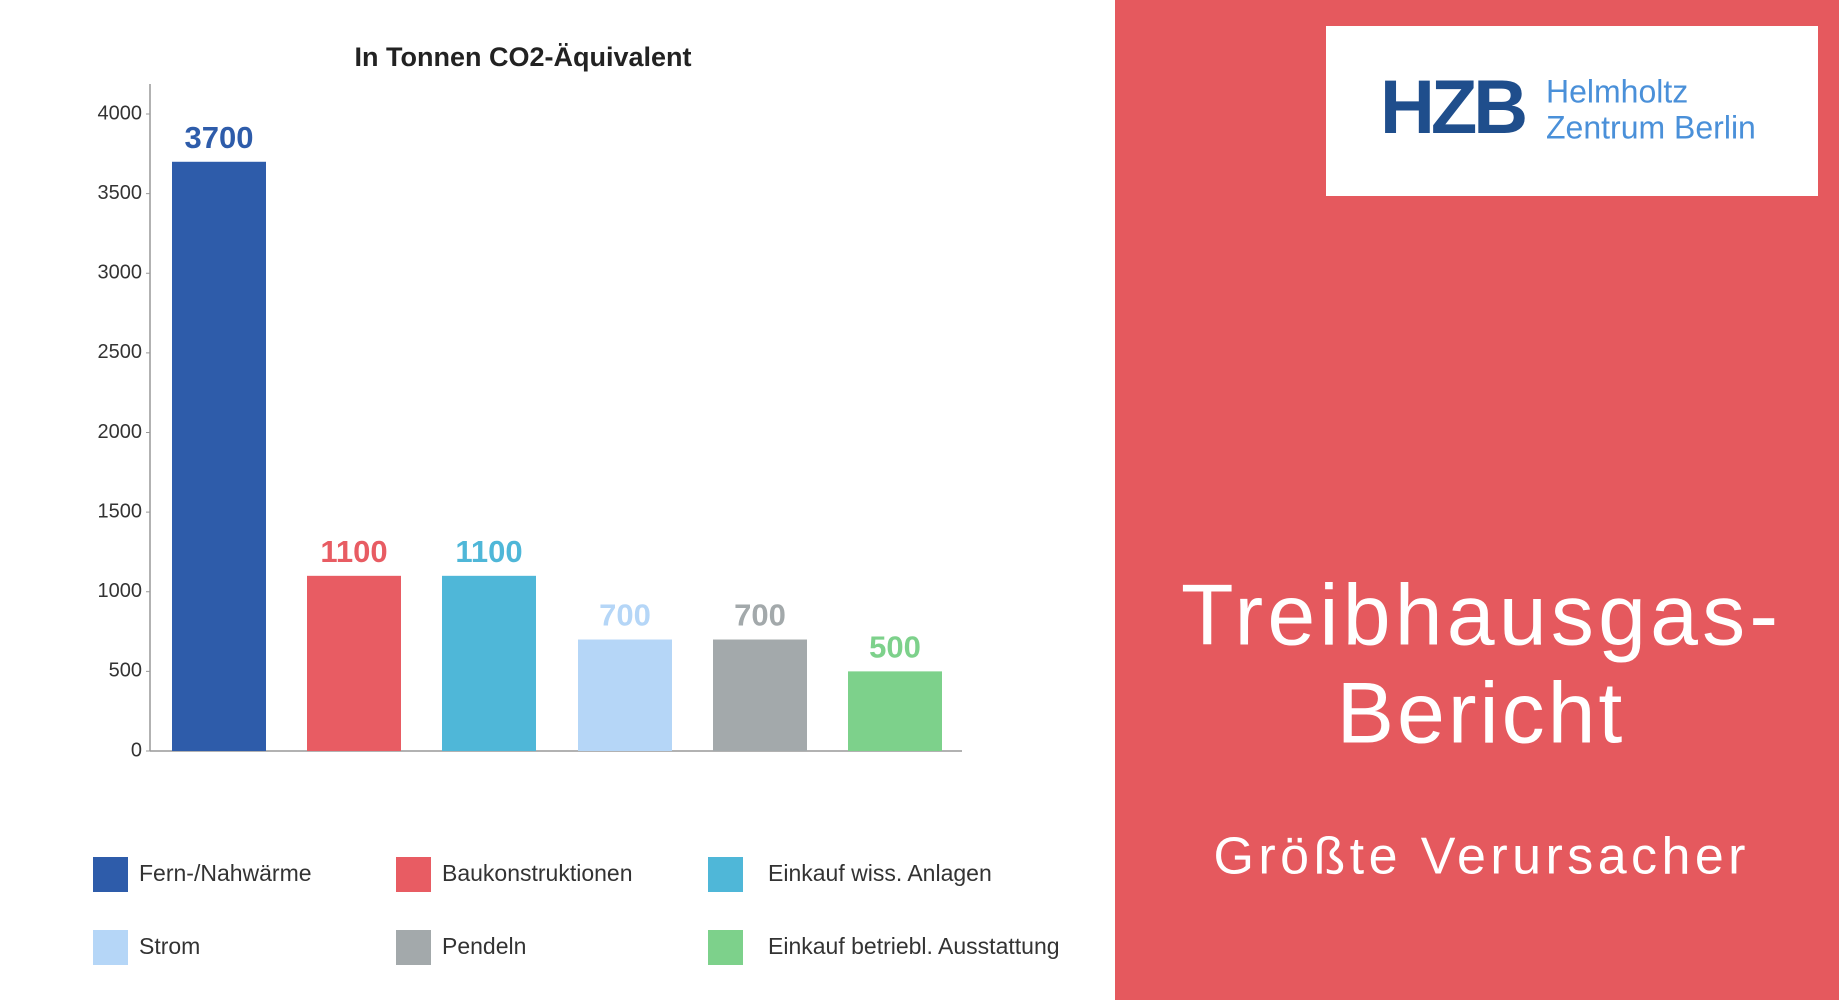  What do you see at coordinates (484, 946) in the screenshot?
I see `legend-label: Pendeln` at bounding box center [484, 946].